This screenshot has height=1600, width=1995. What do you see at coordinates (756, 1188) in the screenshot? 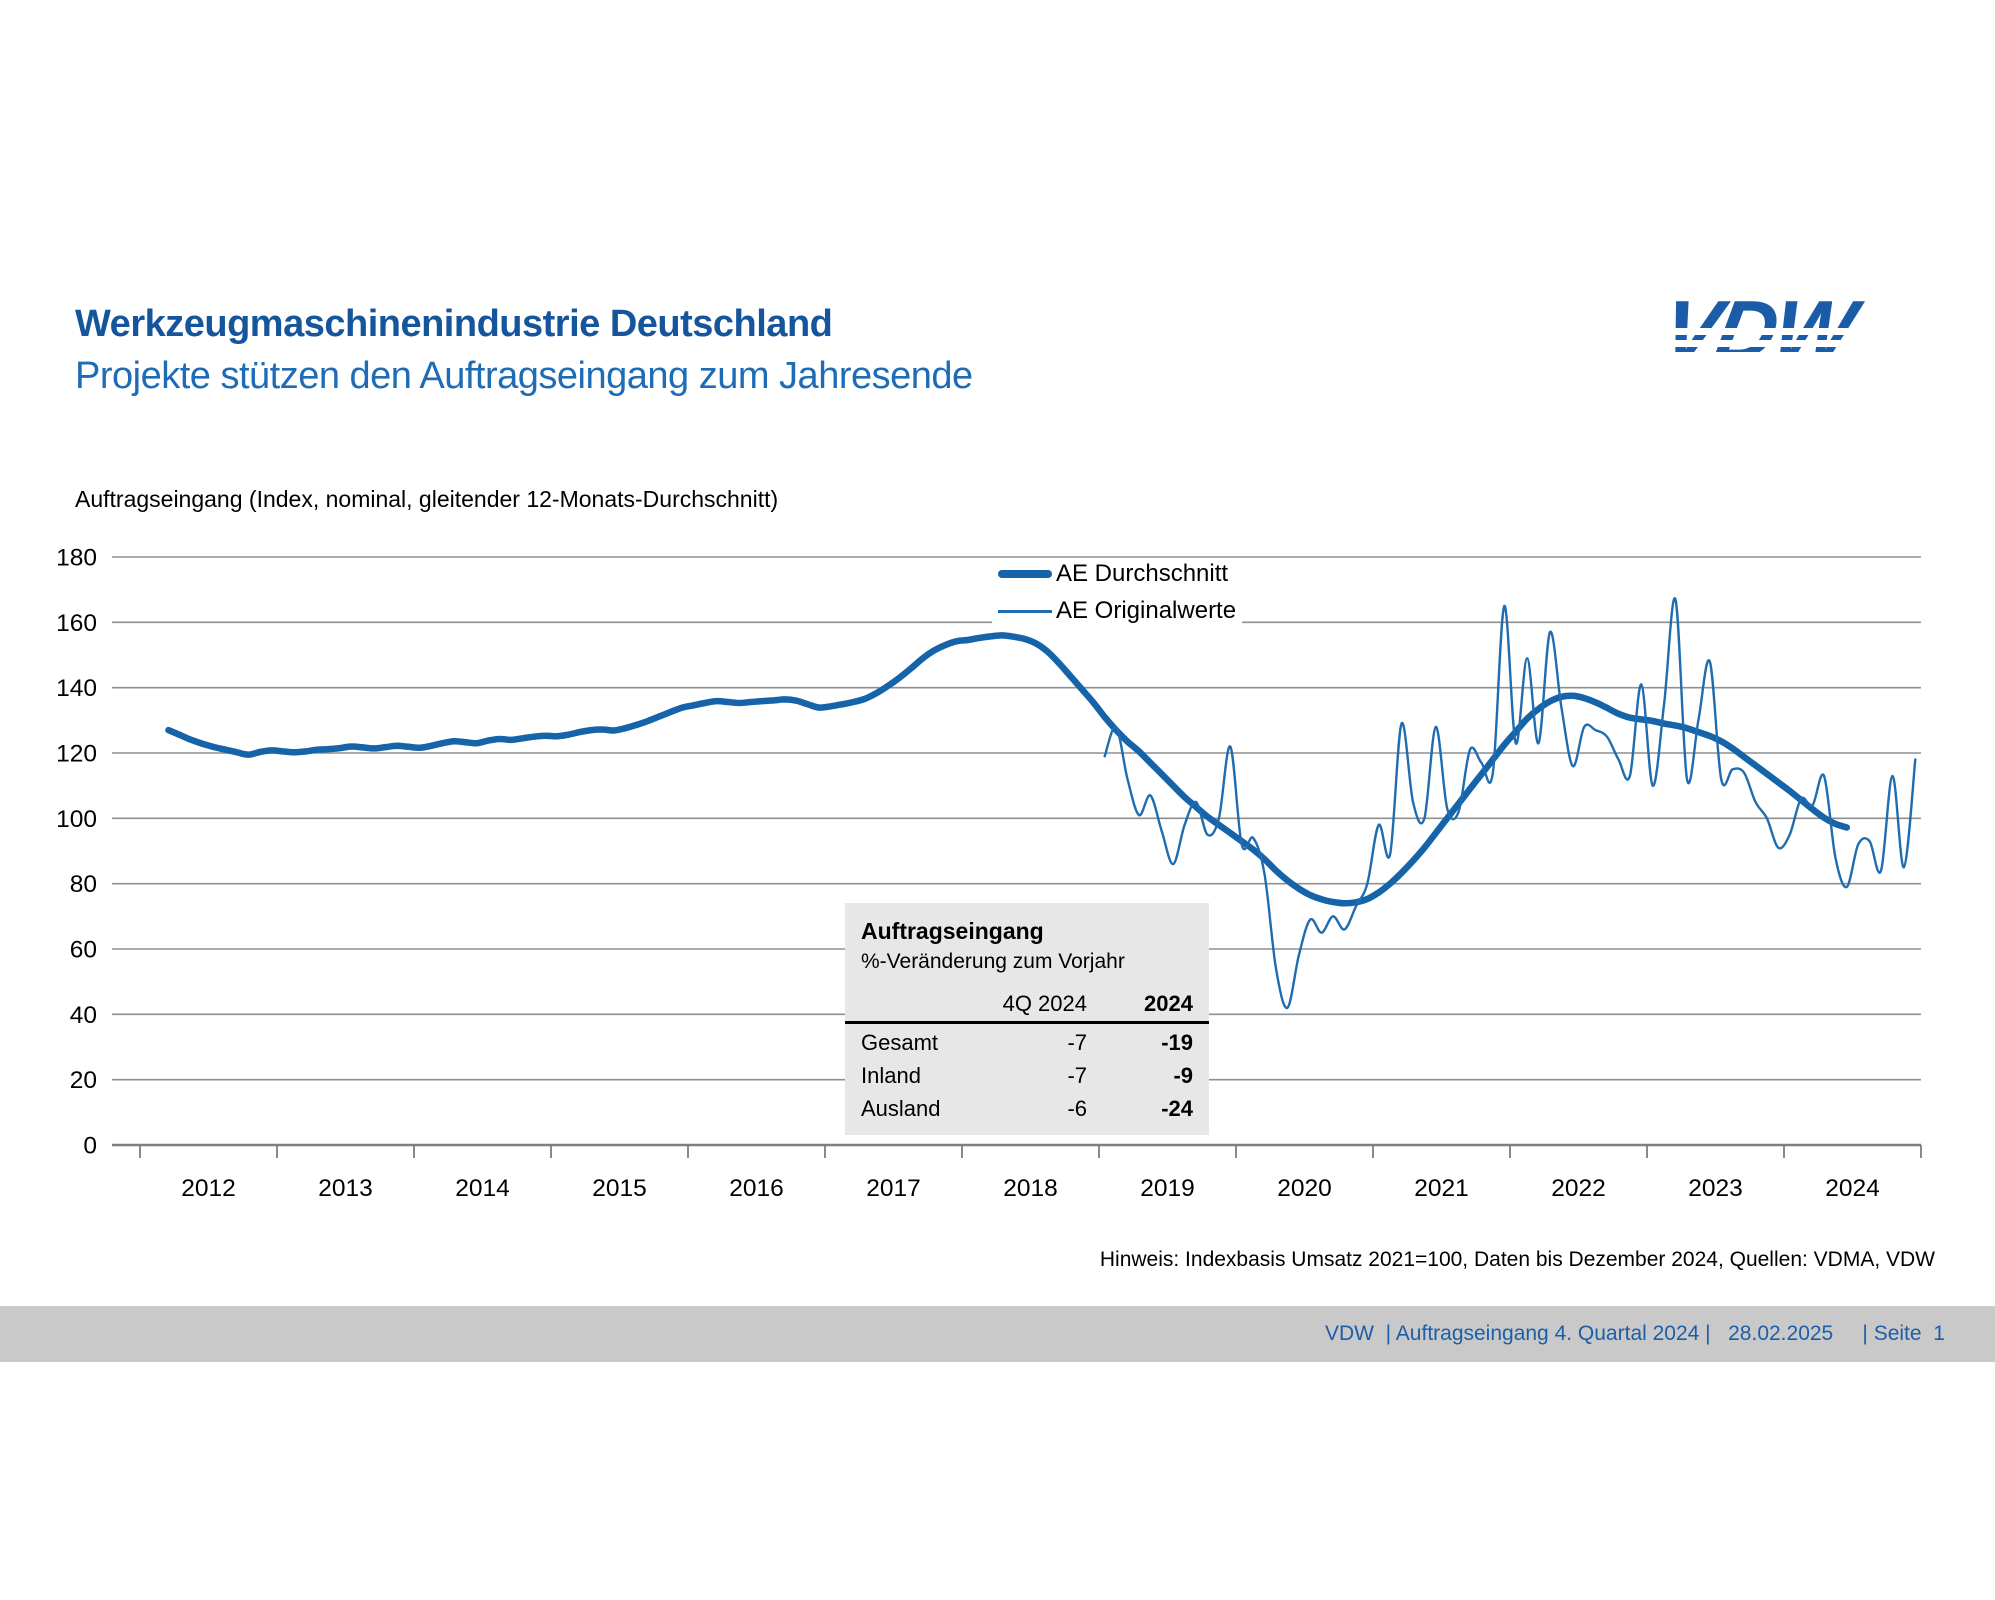
I see `x-axis-tick-label: 2016` at bounding box center [756, 1188].